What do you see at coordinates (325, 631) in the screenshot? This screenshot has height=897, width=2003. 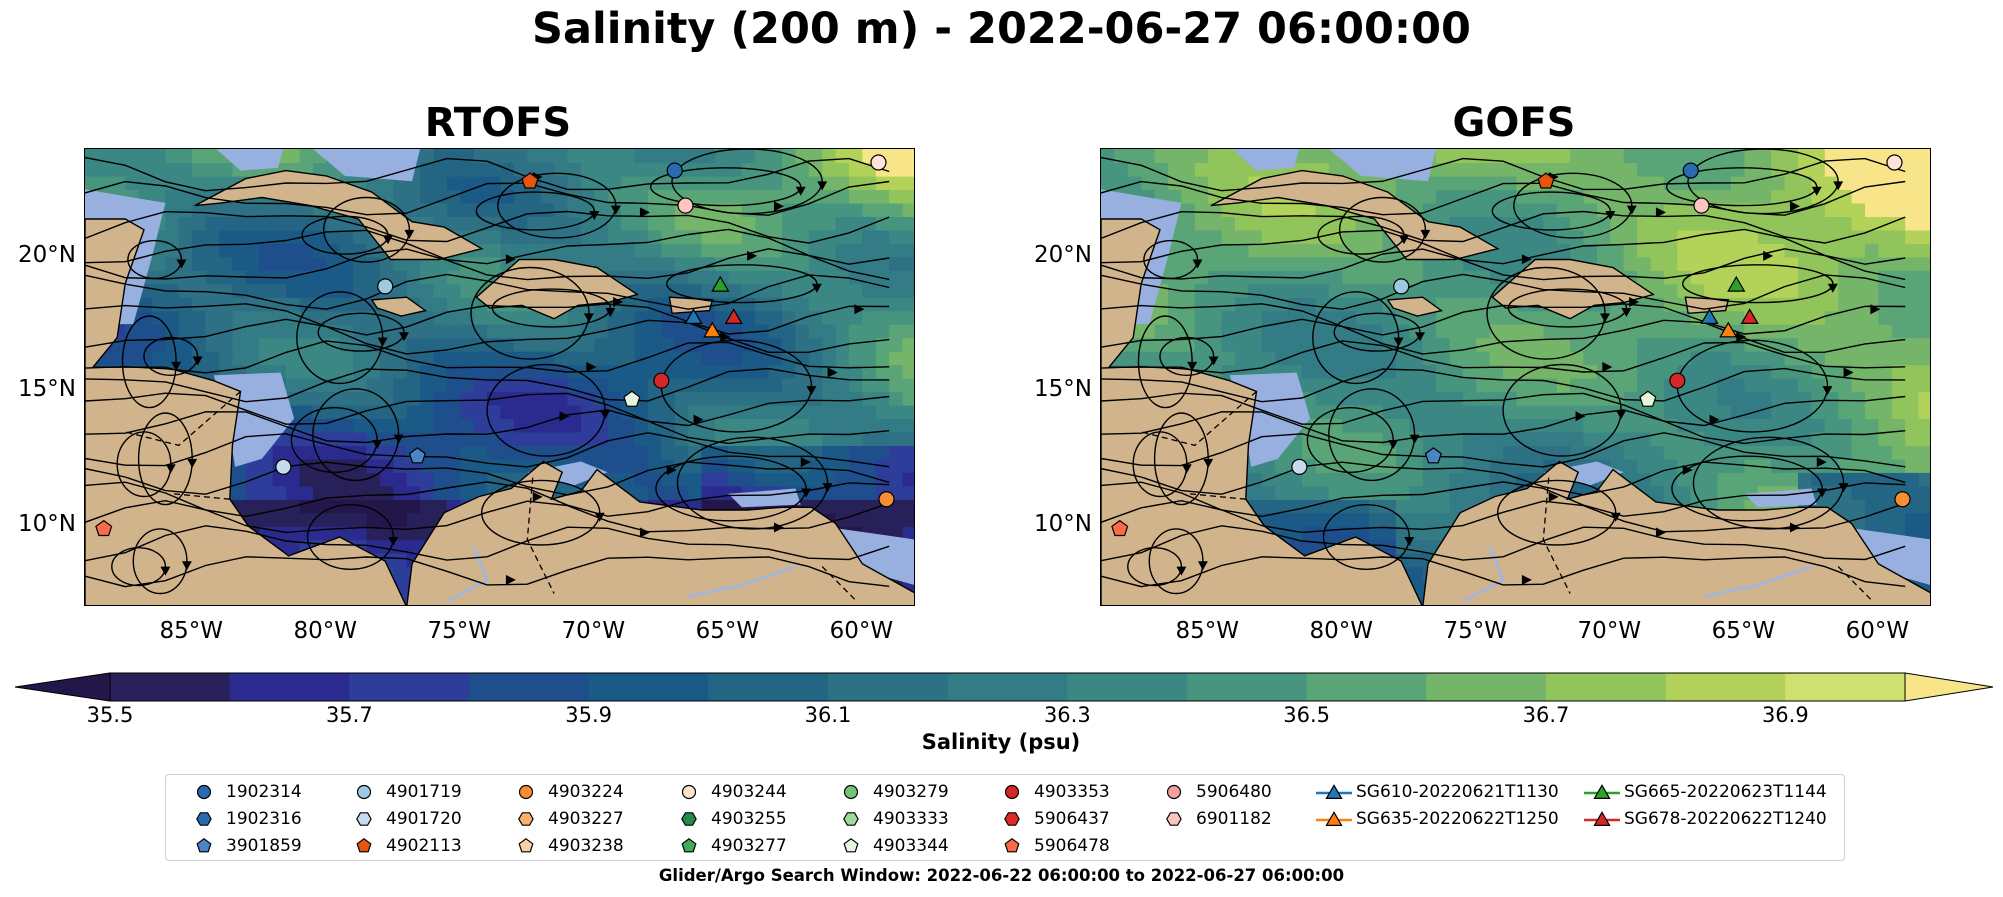 I see `lon-tick-label: 80°W` at bounding box center [325, 631].